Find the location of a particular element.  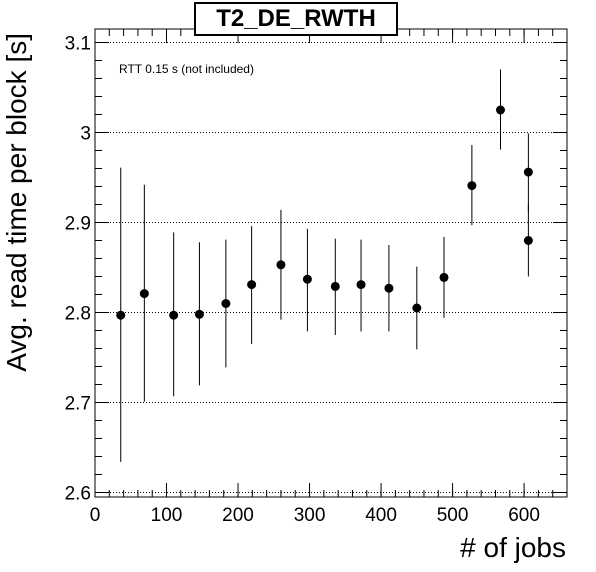

y-tick-label: 2.8 is located at coordinates (78, 314).